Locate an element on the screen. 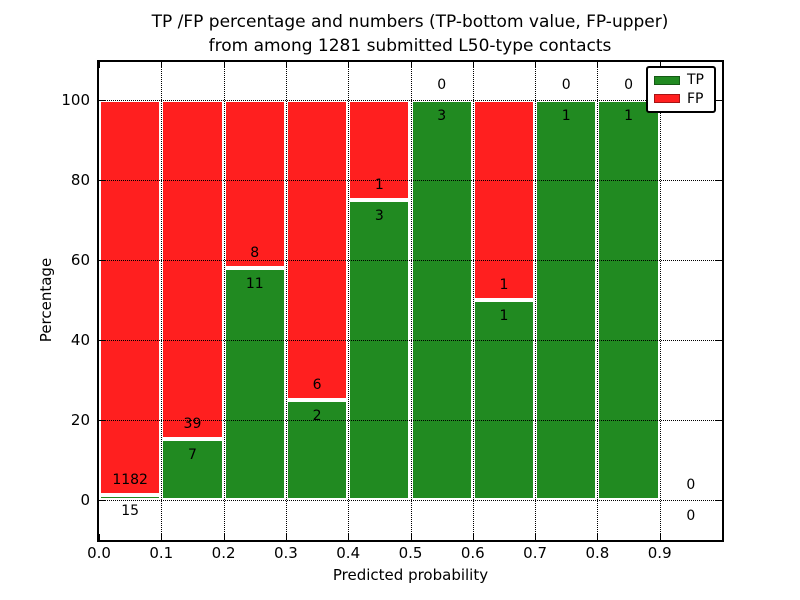  tp-count-label: 15 is located at coordinates (130, 511).